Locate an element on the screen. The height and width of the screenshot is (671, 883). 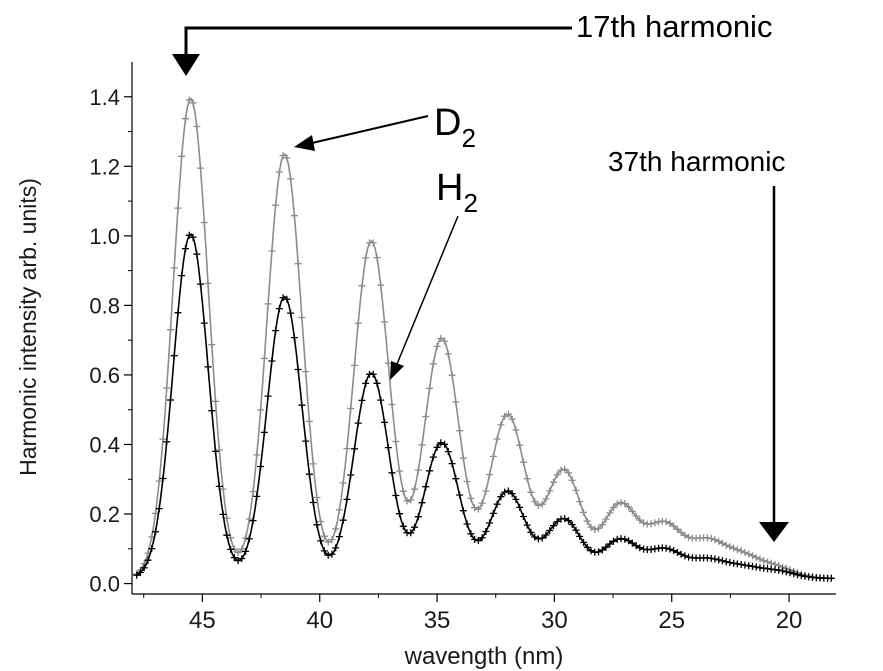
y-tick-label: 0.4 is located at coordinates (104, 444).